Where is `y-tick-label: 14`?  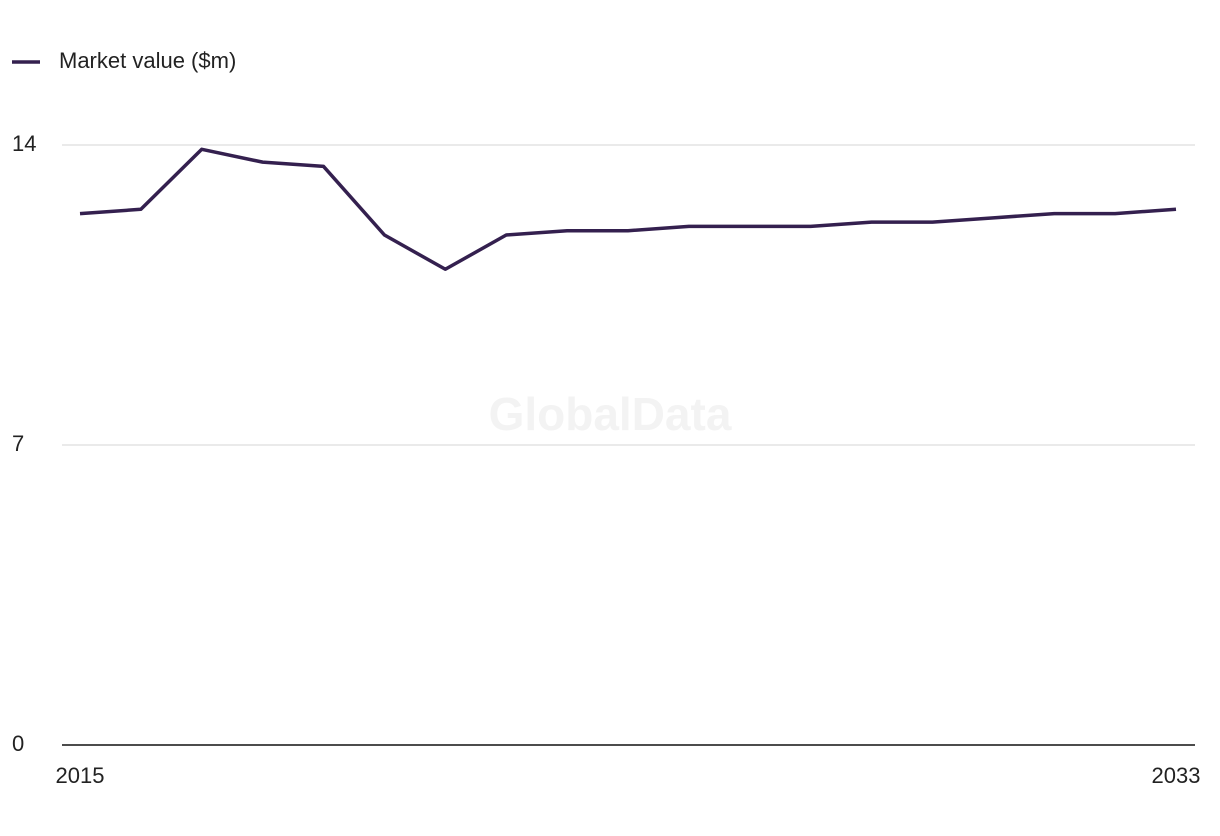 y-tick-label: 14 is located at coordinates (24, 143).